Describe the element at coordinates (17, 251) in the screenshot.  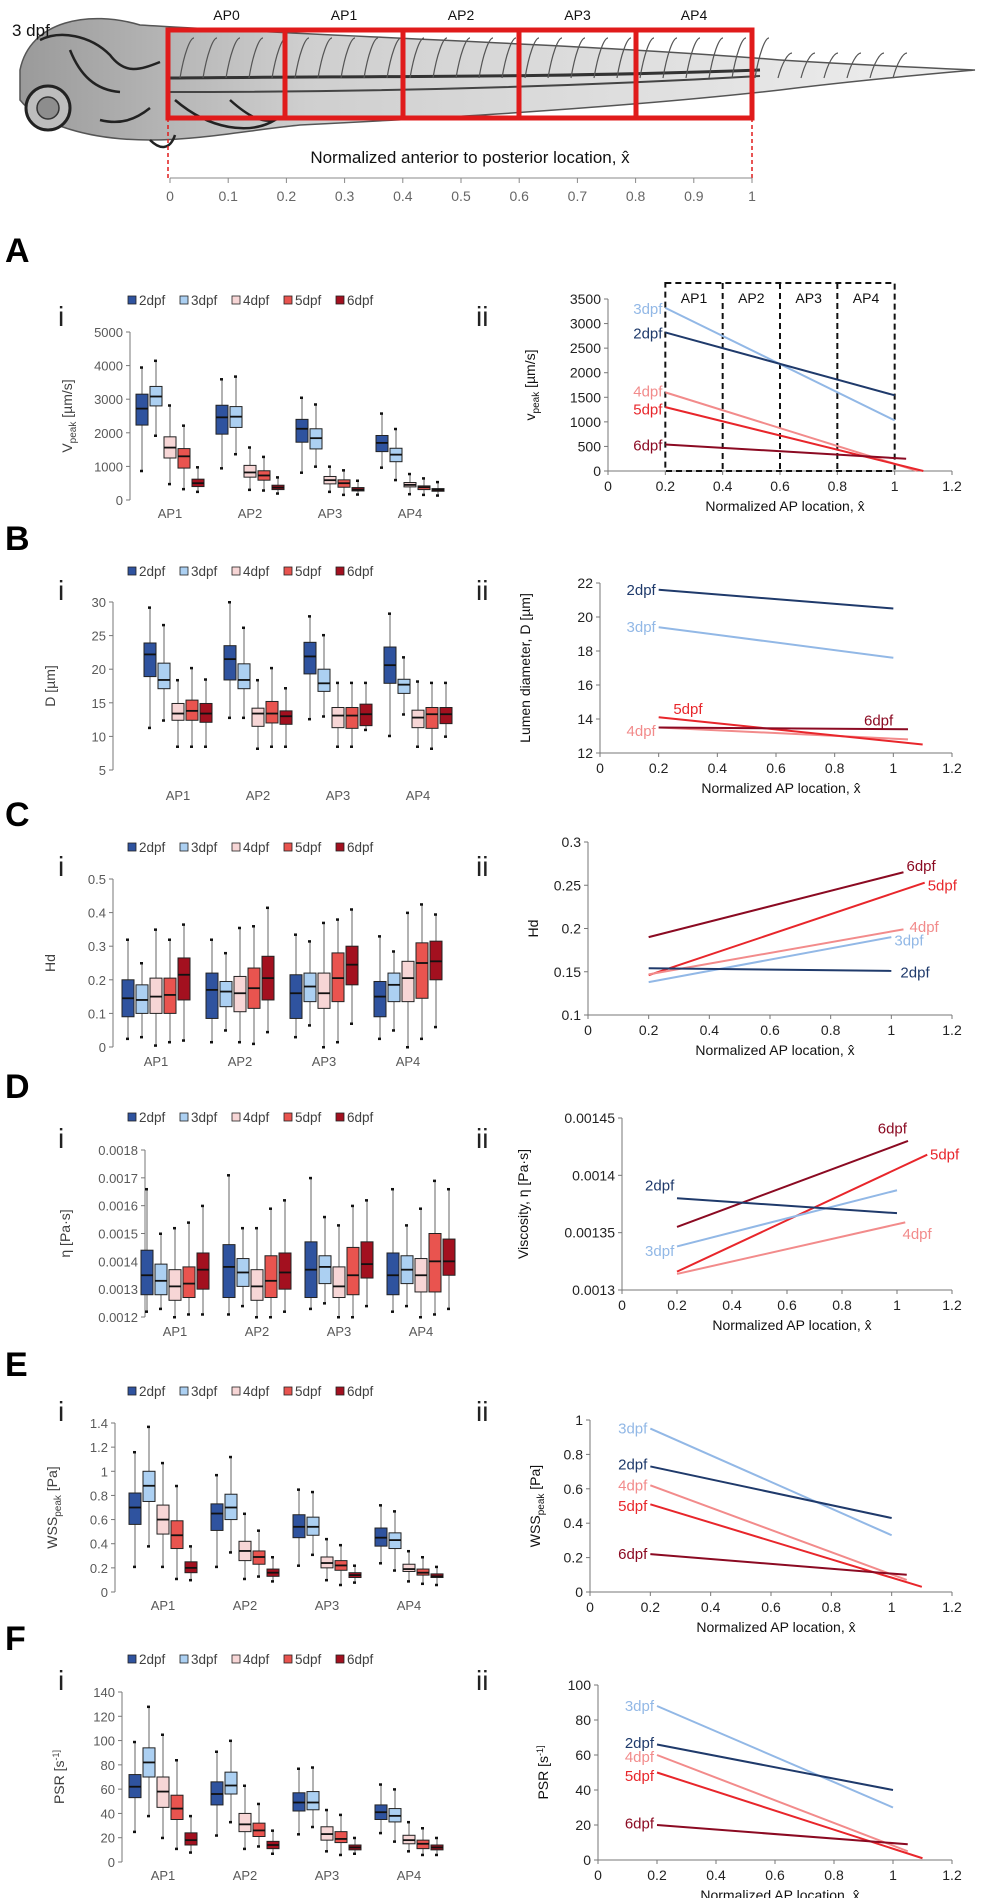
I see `panel-letter: A` at that location.